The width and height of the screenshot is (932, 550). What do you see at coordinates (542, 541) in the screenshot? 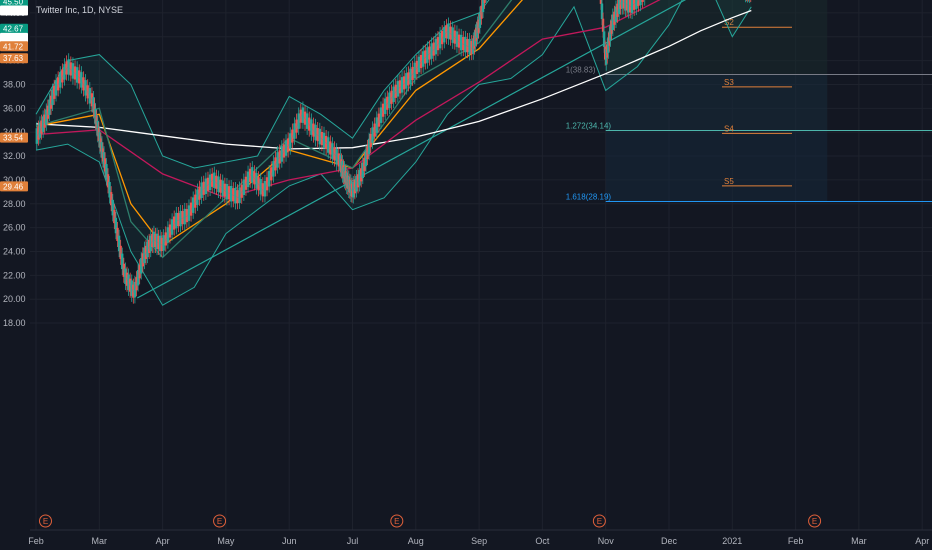
I see `time-axis-tick-label: Oct` at bounding box center [542, 541].